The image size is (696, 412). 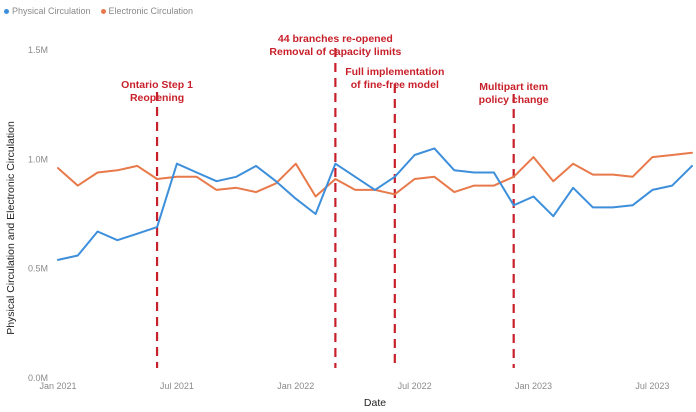 What do you see at coordinates (57, 386) in the screenshot?
I see `x-tick-label: Jan 2021` at bounding box center [57, 386].